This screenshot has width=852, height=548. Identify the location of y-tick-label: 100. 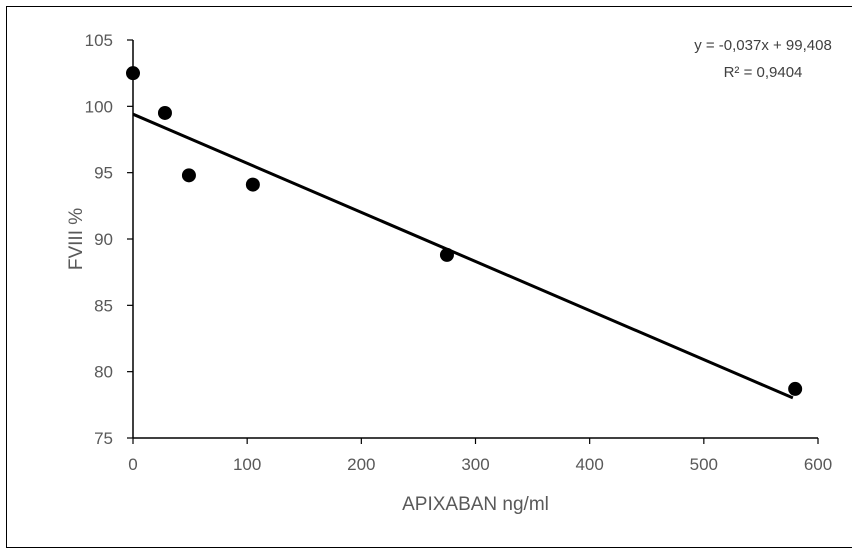
(99, 106).